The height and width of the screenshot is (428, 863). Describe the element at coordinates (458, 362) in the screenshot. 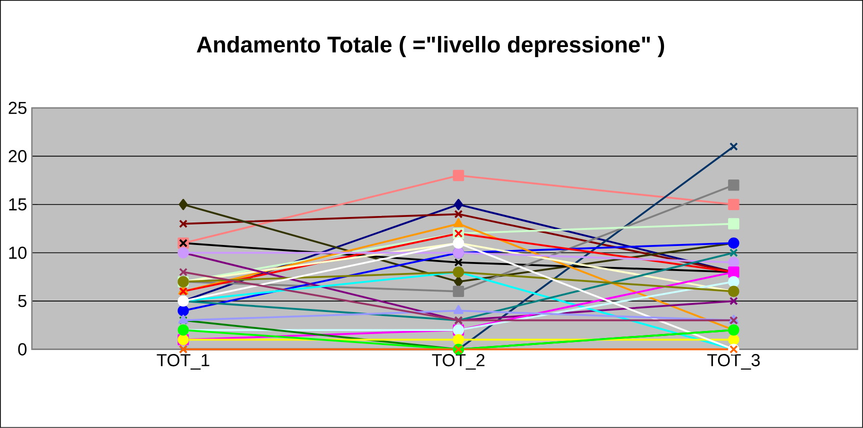

I see `x-tick-label: TOT_2` at that location.